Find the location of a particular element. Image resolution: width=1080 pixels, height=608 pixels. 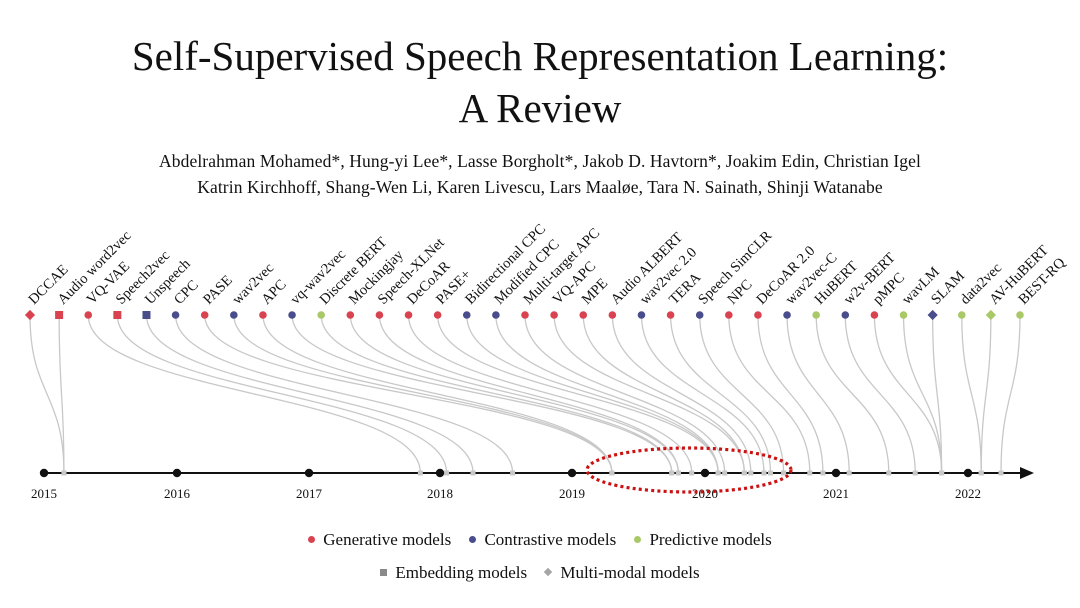

year-tick-2018 is located at coordinates (440, 473).